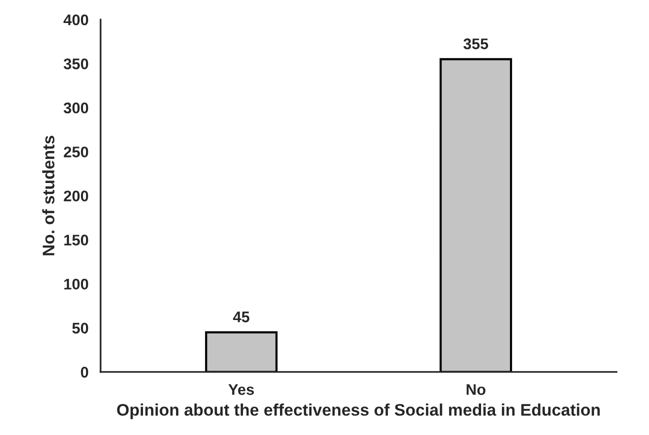 Image resolution: width=649 pixels, height=435 pixels. Describe the element at coordinates (358, 412) in the screenshot. I see `x-axis-title: Opinion about the effectiveness of Social media in Education` at that location.